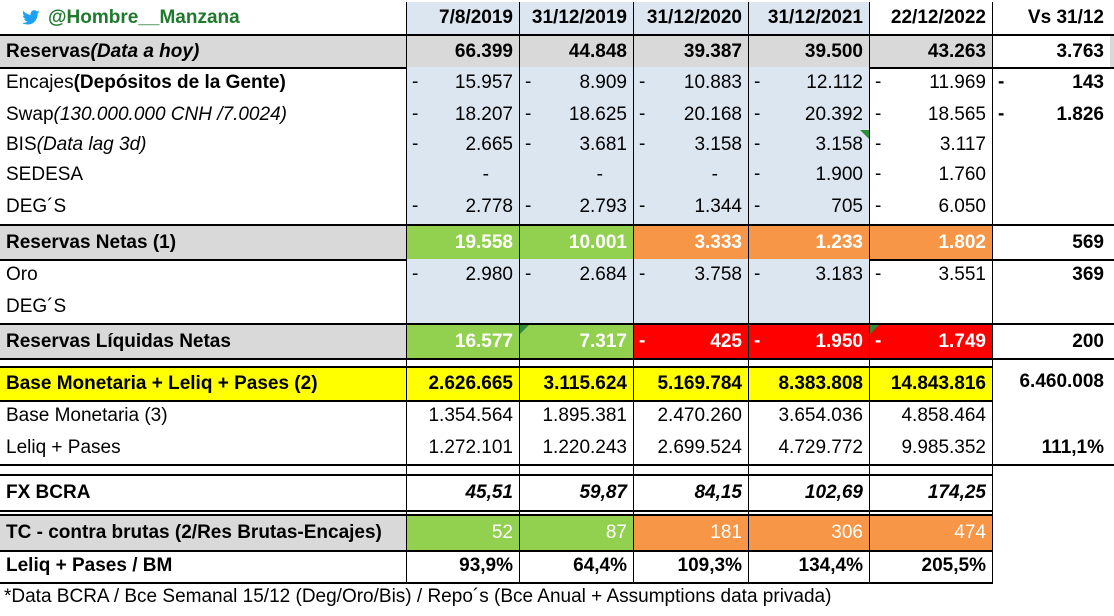  What do you see at coordinates (462, 448) in the screenshot?
I see `value-cell: 1.272.101` at bounding box center [462, 448].